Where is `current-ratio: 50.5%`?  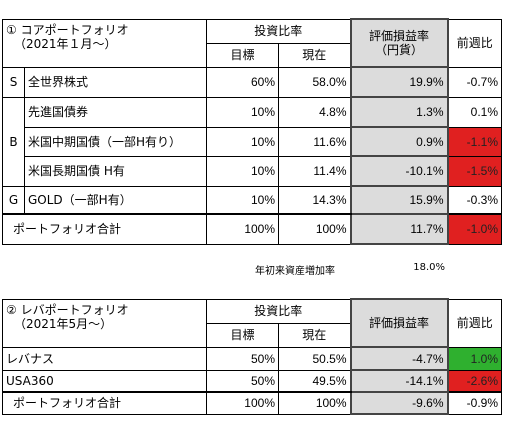
current-ratio: 50.5% is located at coordinates (314, 358).